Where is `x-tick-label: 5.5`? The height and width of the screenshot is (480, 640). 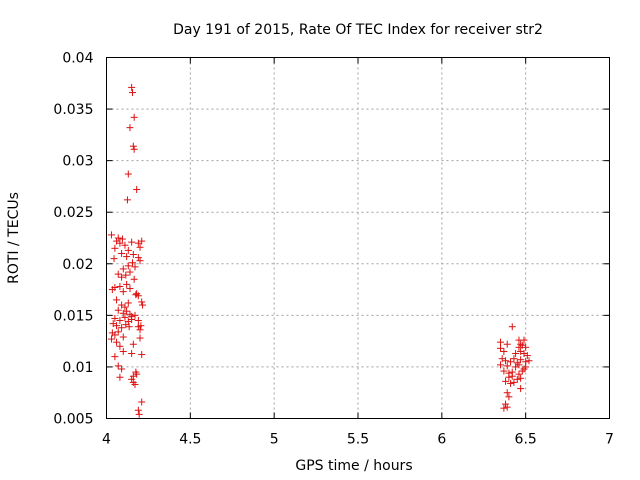 x-tick-label: 5.5 is located at coordinates (358, 440).